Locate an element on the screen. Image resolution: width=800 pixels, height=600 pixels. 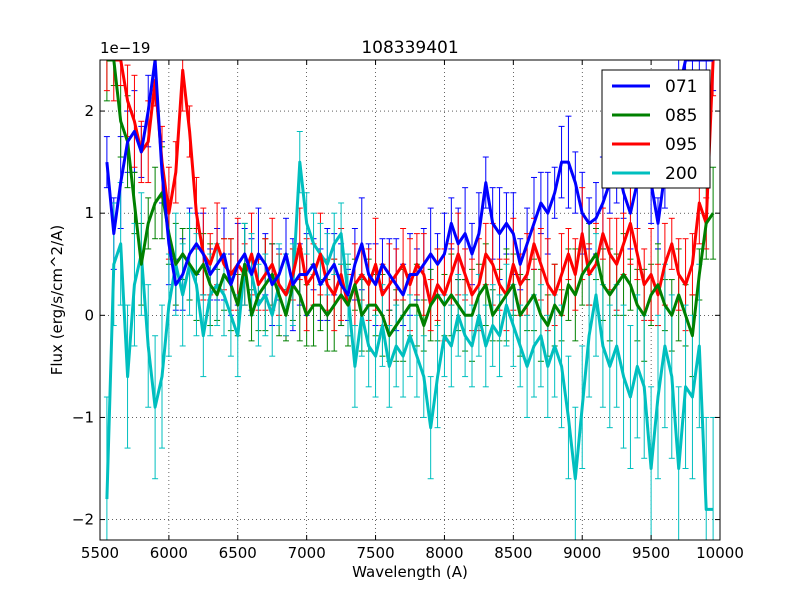
x-tick-label: 6000 is located at coordinates (169, 553).